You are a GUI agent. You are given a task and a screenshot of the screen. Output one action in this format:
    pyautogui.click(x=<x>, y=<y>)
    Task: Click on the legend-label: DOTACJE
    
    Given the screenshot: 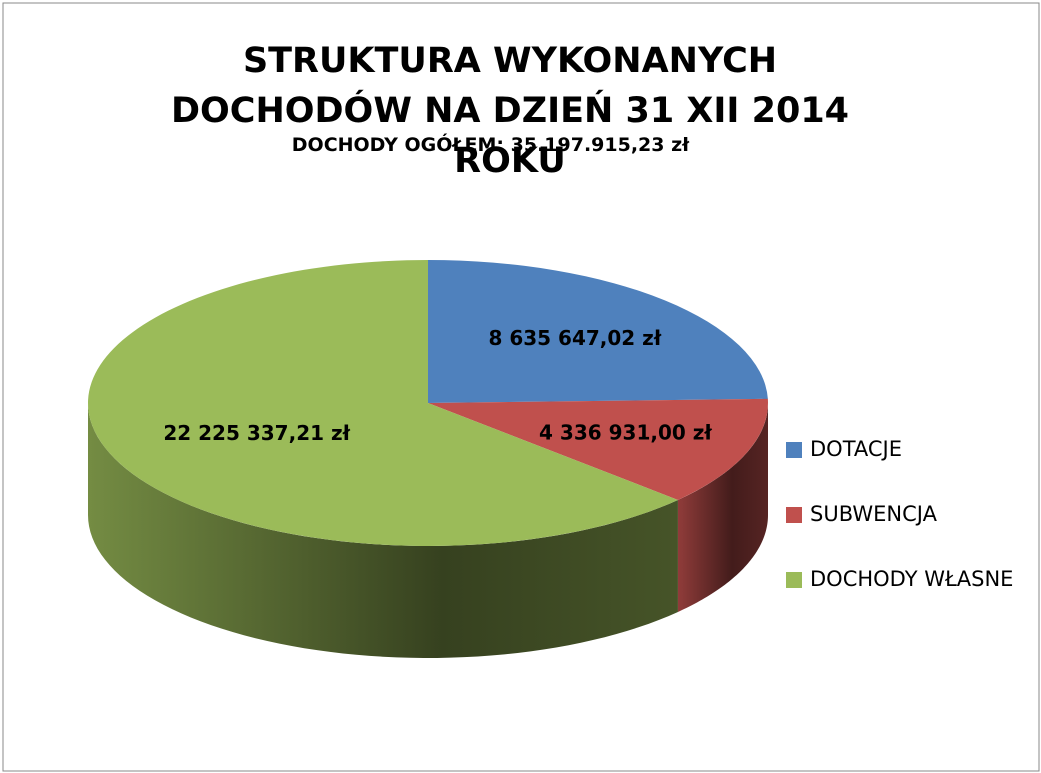 What is the action you would take?
    pyautogui.click(x=856, y=449)
    